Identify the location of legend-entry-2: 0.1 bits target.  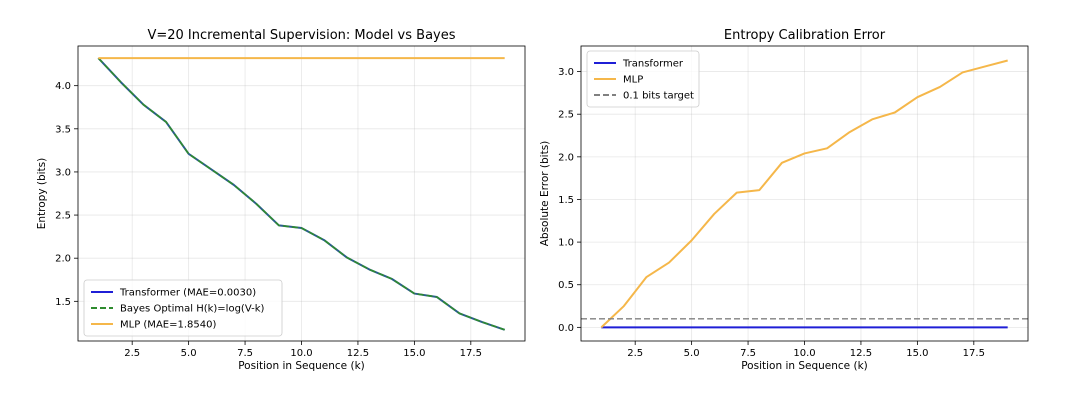
(658, 96).